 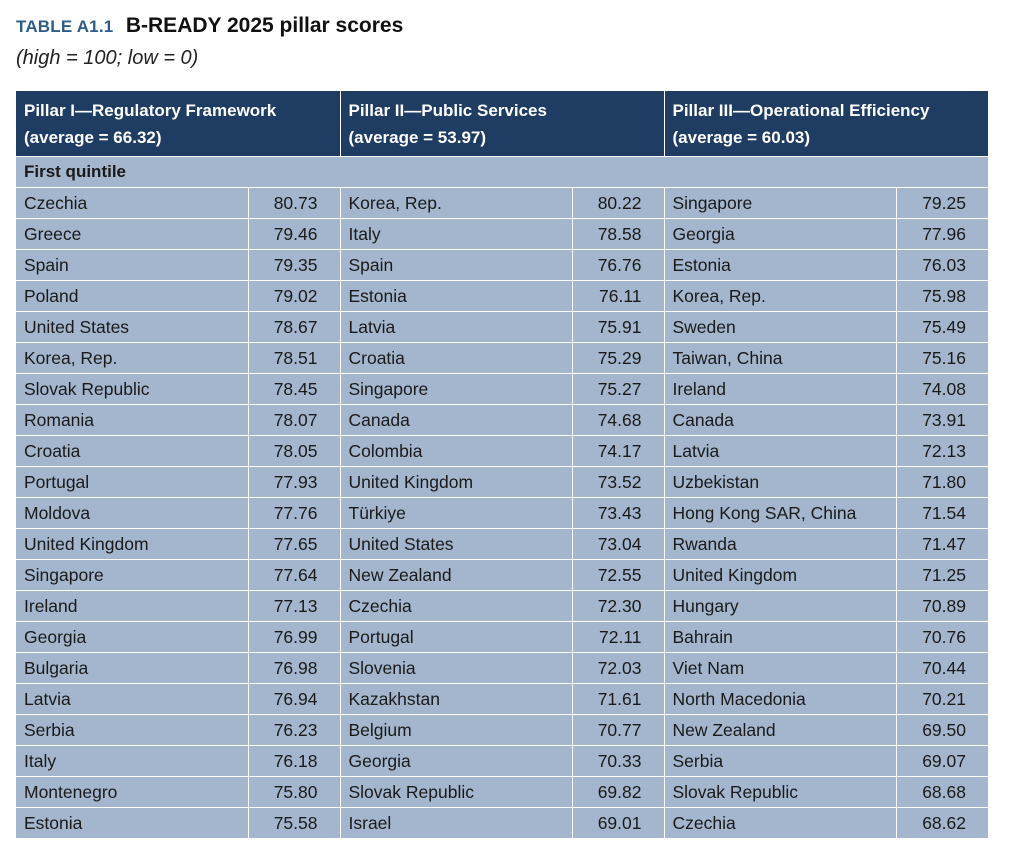 What do you see at coordinates (455, 792) in the screenshot?
I see `pillar-2-economy: Slovak Republic` at bounding box center [455, 792].